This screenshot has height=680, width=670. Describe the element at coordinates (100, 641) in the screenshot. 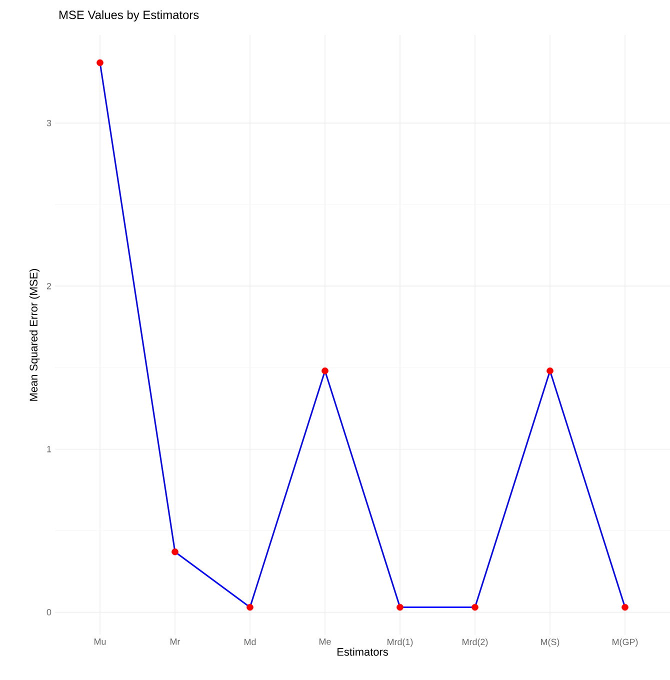

I see `x-tick-label: Mu` at that location.